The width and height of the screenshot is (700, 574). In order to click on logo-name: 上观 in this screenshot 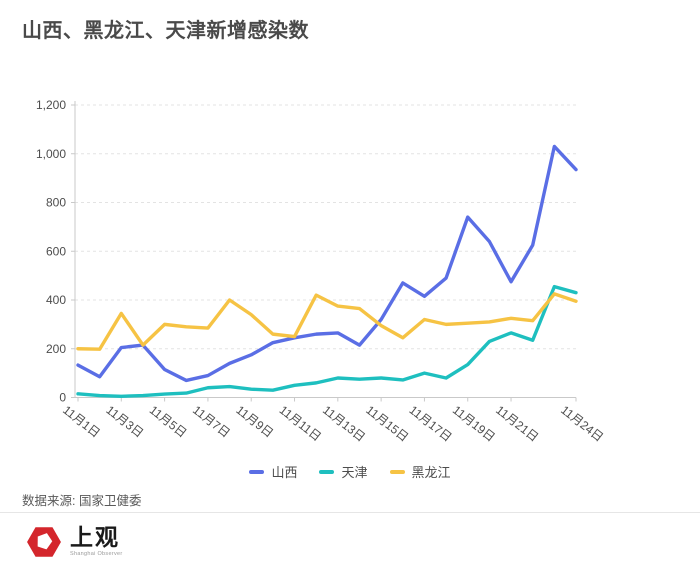, I will do `click(95, 538)`.